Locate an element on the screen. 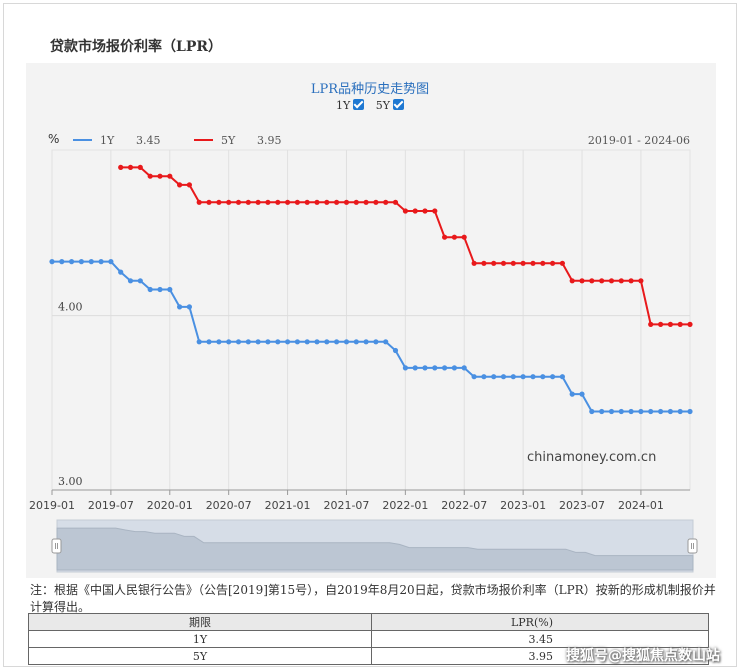  checkbox-5y is located at coordinates (399, 104).